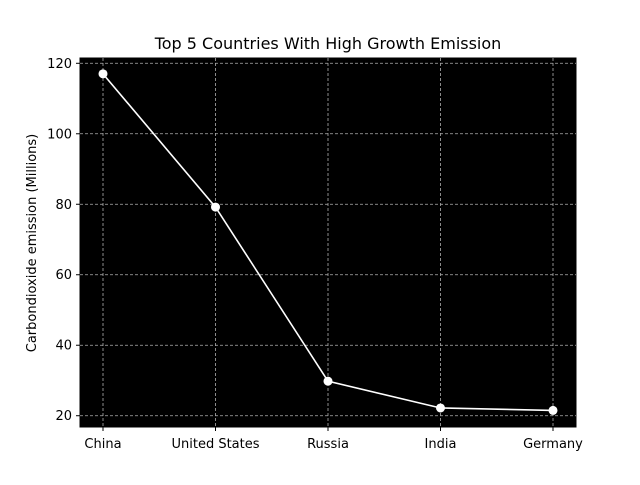 The height and width of the screenshot is (485, 640). What do you see at coordinates (63, 240) in the screenshot?
I see `y-axis: 20 40 60 80 100 120` at bounding box center [63, 240].